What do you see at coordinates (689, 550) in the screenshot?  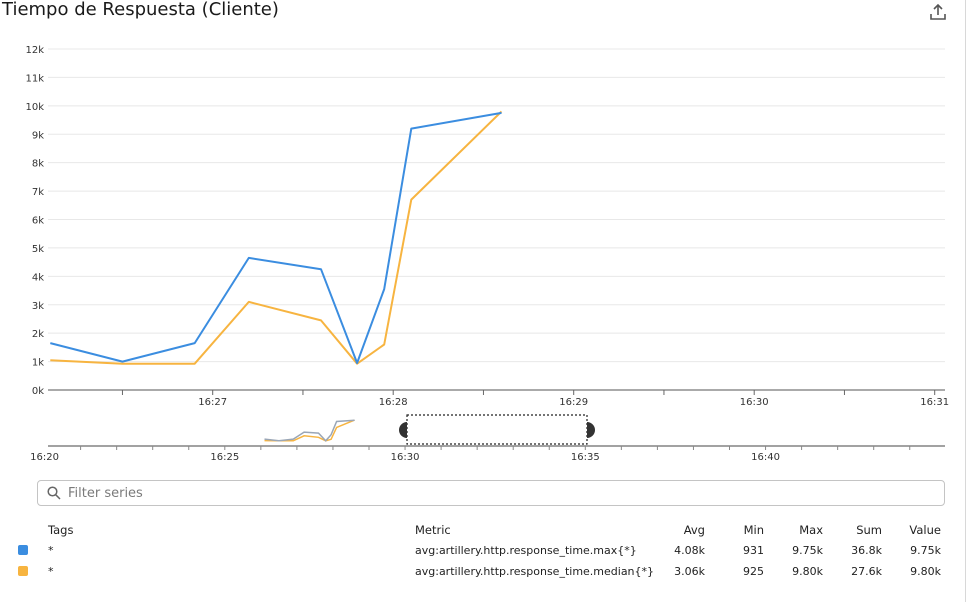 I see `row-avg: 4.08k` at bounding box center [689, 550].